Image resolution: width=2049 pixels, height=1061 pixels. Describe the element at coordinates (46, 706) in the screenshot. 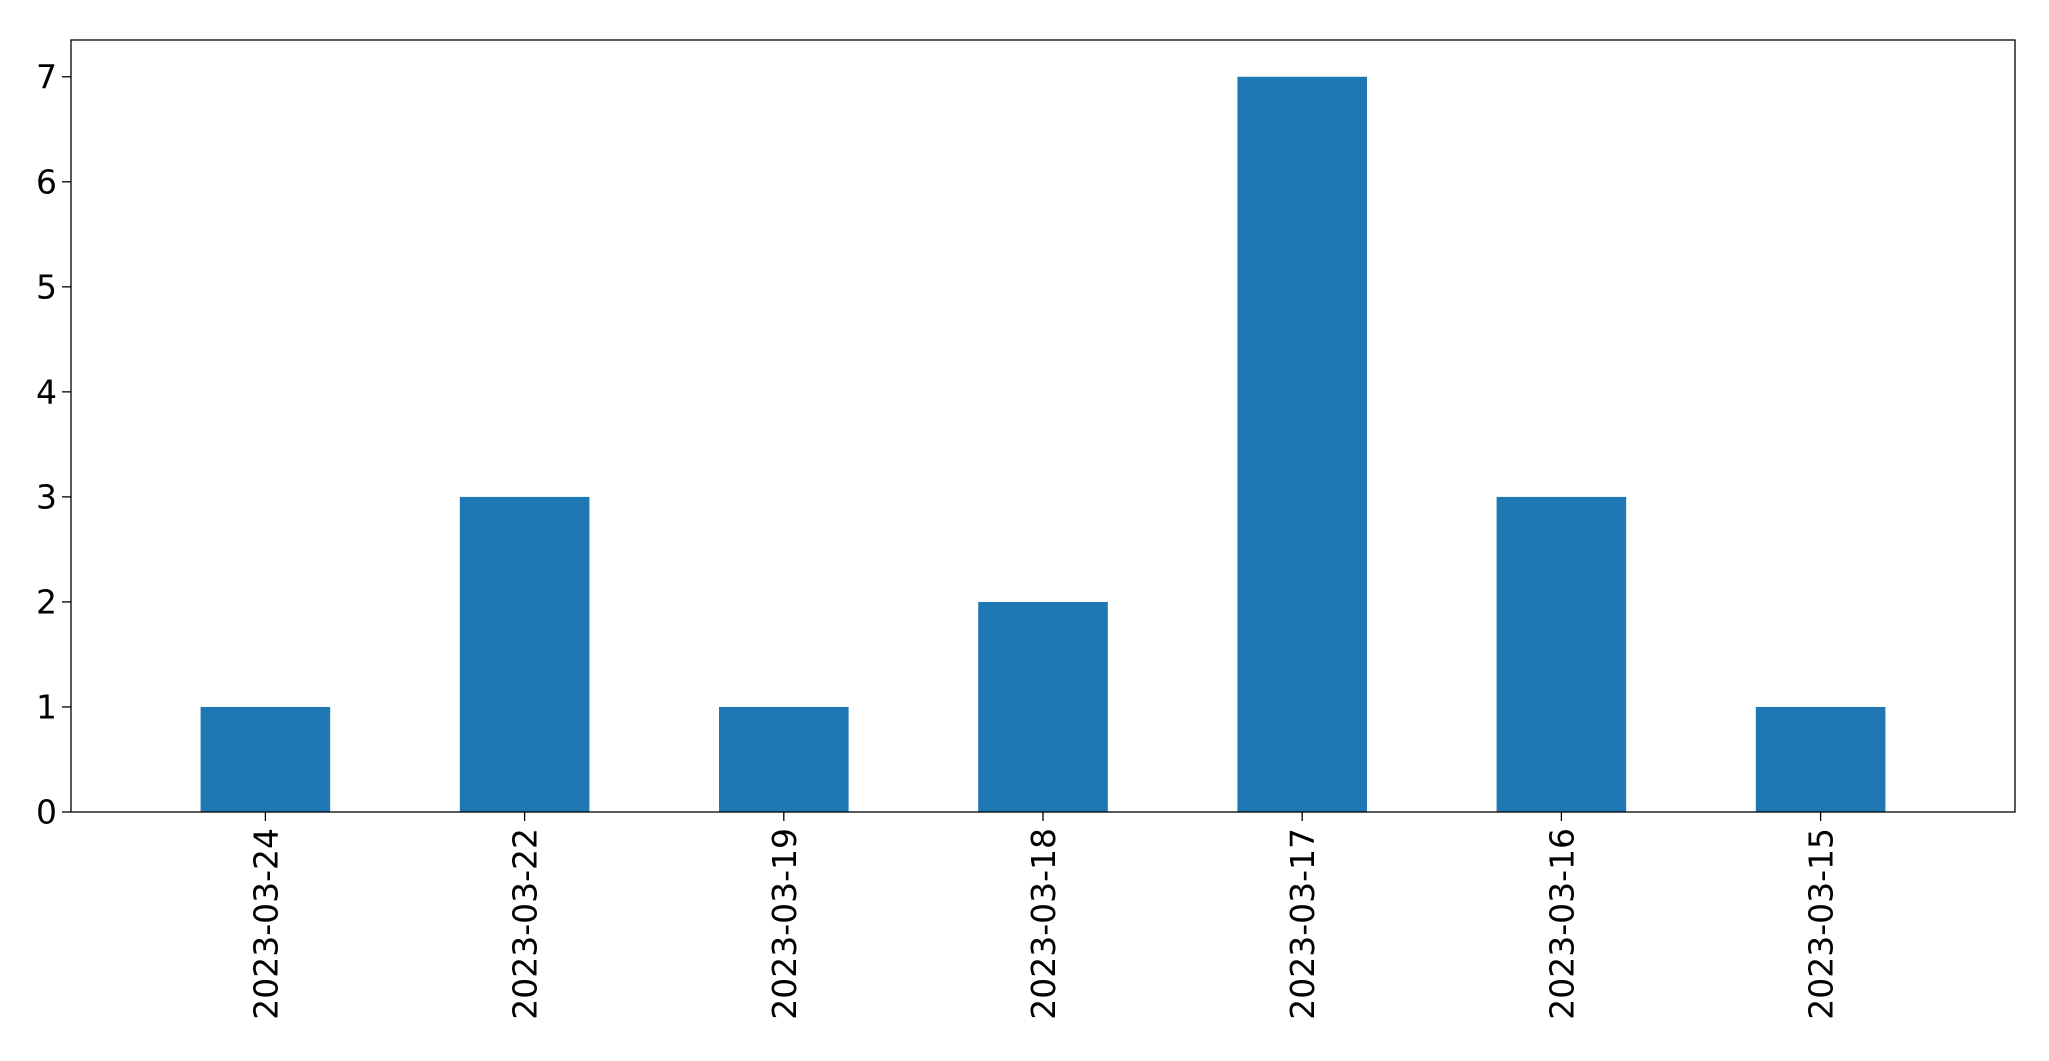

I see `y-tick-label: 1` at that location.